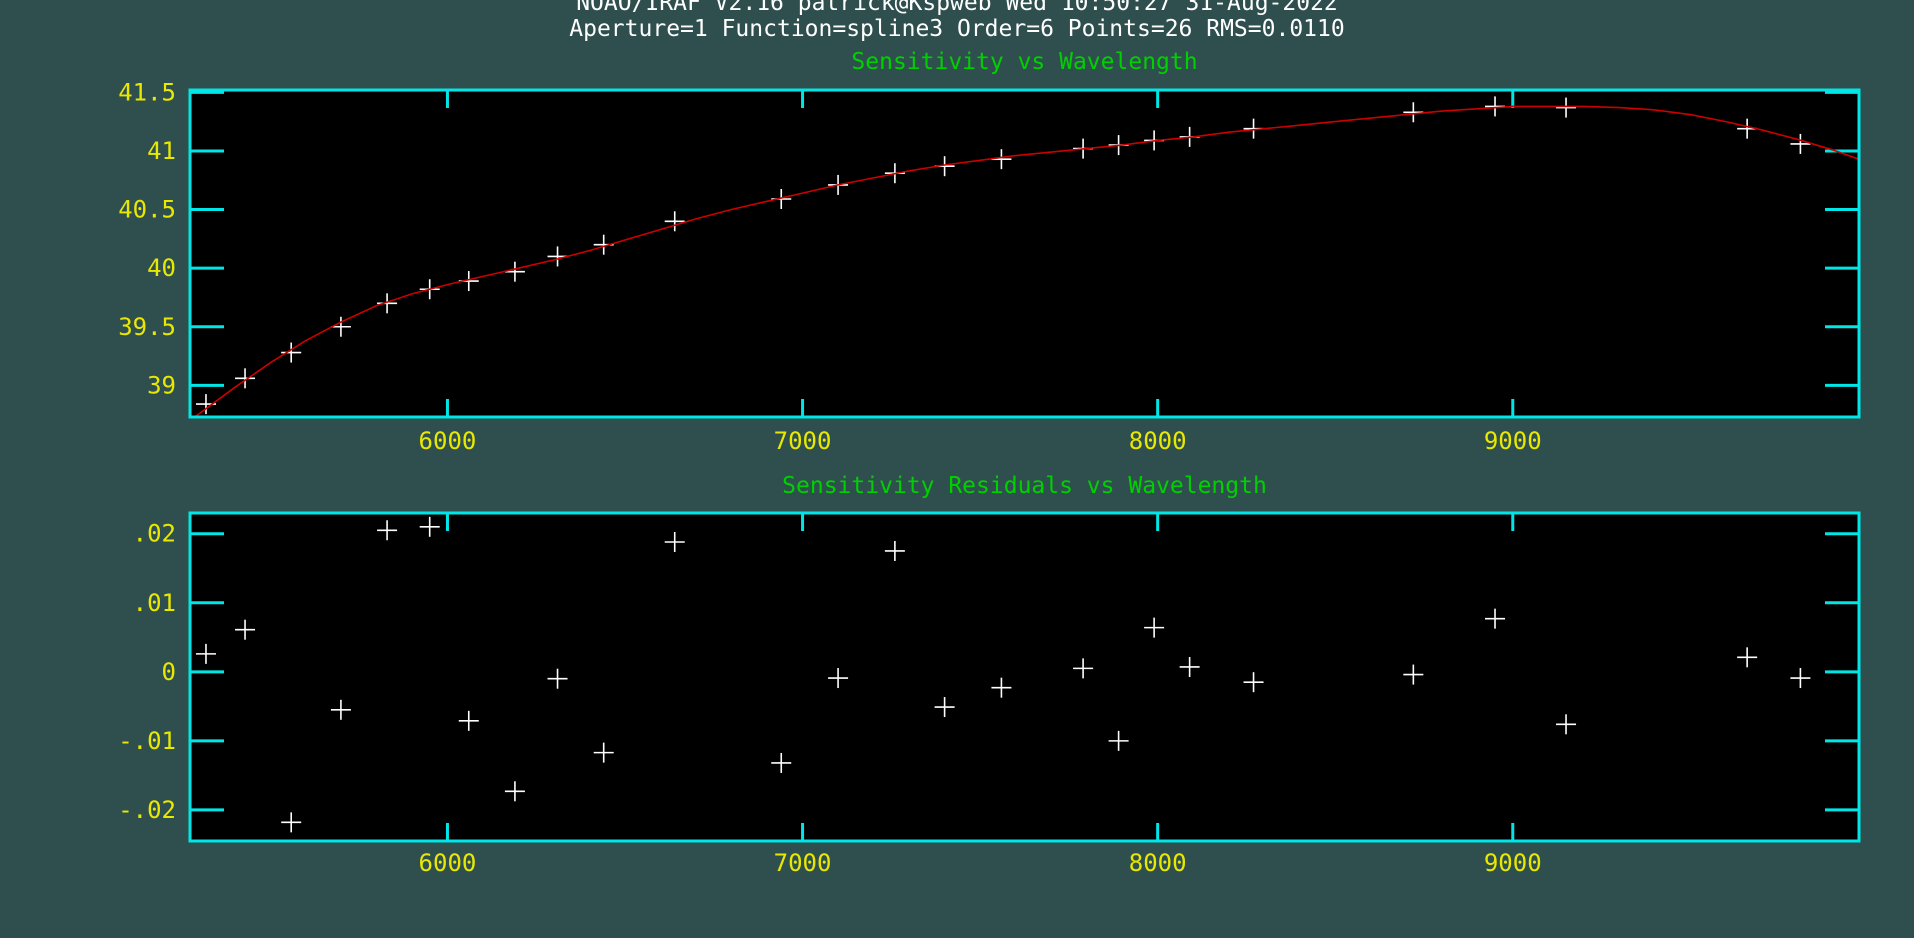 Image resolution: width=1914 pixels, height=938 pixels. Describe the element at coordinates (147, 327) in the screenshot. I see `y-tick-label: 39.5` at that location.